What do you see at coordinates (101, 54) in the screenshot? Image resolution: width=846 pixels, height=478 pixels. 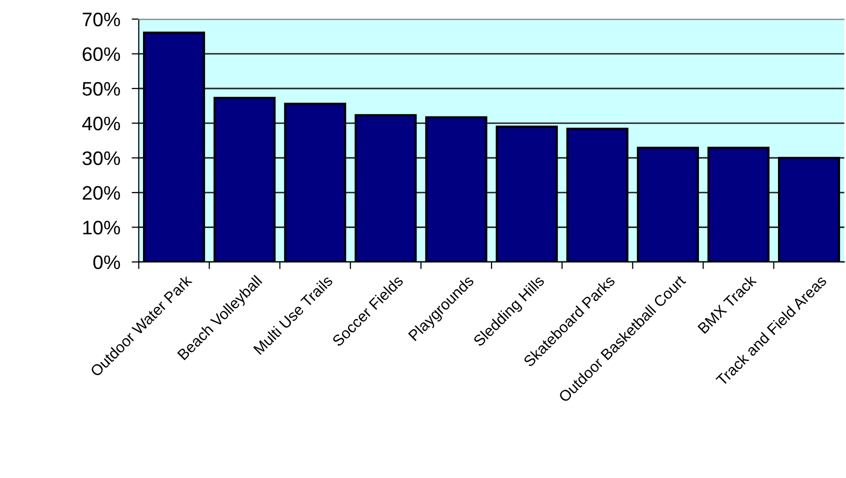 I see `y-tick-label: 60%` at bounding box center [101, 54].